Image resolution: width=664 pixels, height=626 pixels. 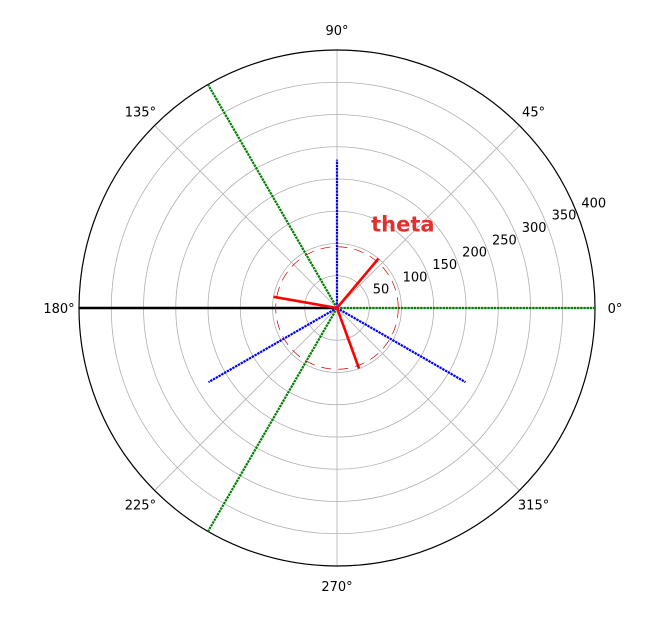 I want to click on theta-tick-label-135: 135°, so click(x=140, y=112).